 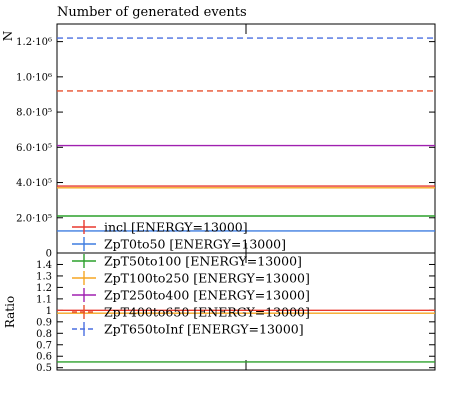 What do you see at coordinates (207, 278) in the screenshot?
I see `legend-entry: ZpT100to250 [ENERGY=13000]` at bounding box center [207, 278].